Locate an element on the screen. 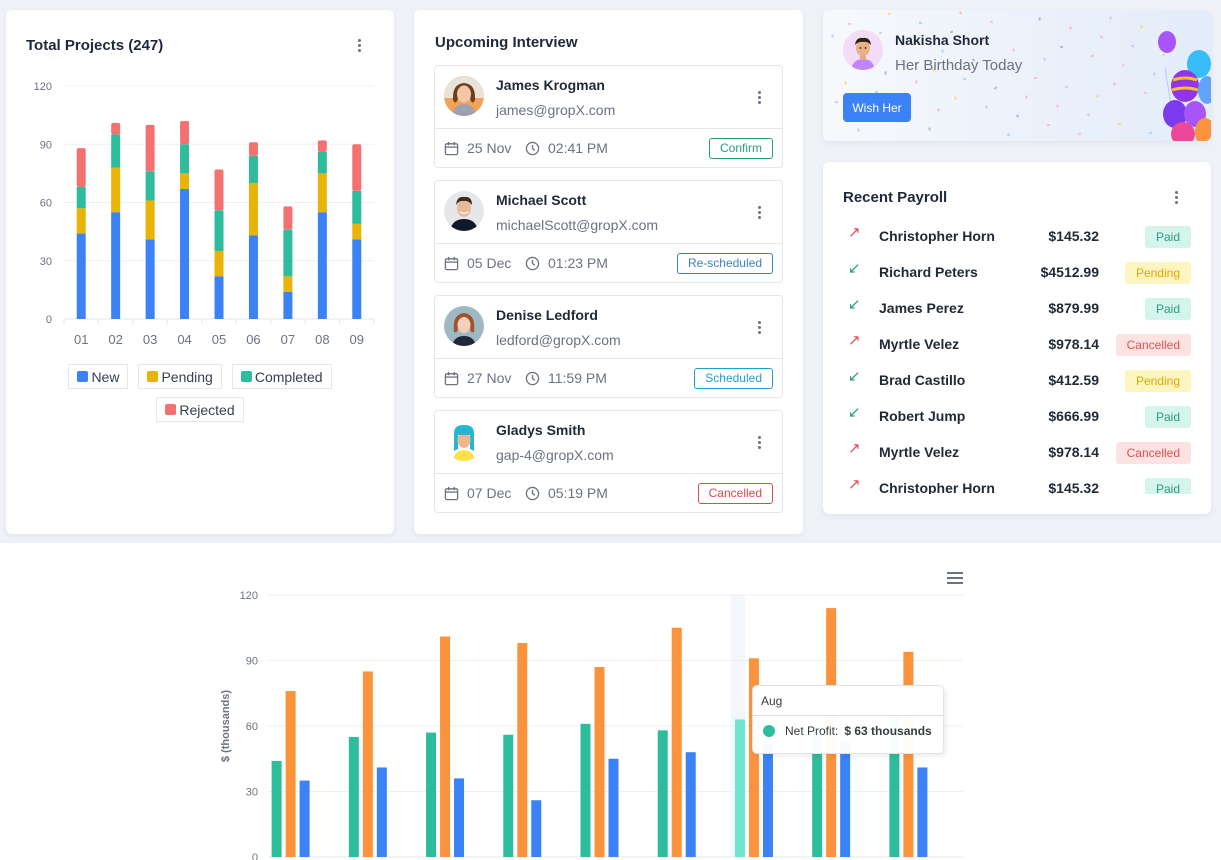 Image resolution: width=1221 pixels, height=860 pixels. payroll-row: ↙ Brad Castillo $412.59 Pending is located at coordinates (1017, 380).